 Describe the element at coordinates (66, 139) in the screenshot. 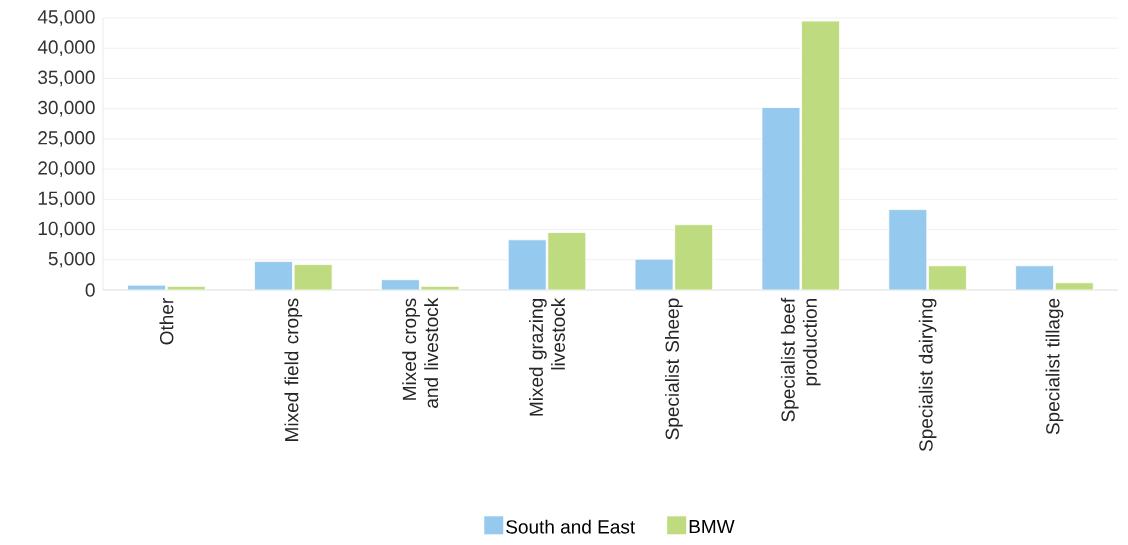

I see `y-tick-label: 25,000` at that location.